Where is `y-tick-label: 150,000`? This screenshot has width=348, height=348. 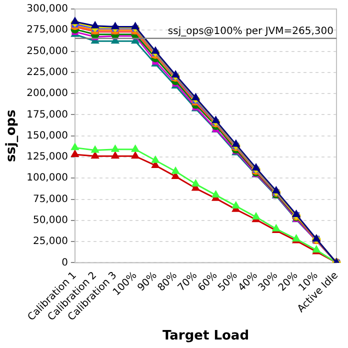 y-tick-label: 150,000 is located at coordinates (47, 136).